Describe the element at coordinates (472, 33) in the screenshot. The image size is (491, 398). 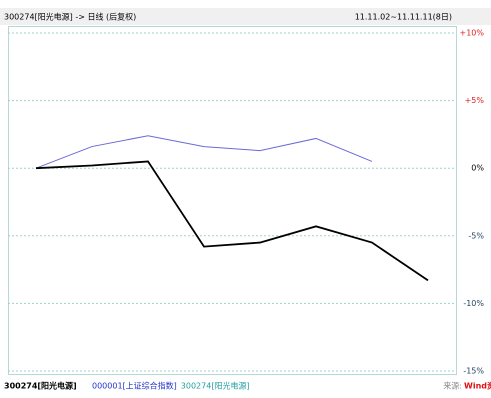
I see `y-tick-label: +10%` at that location.